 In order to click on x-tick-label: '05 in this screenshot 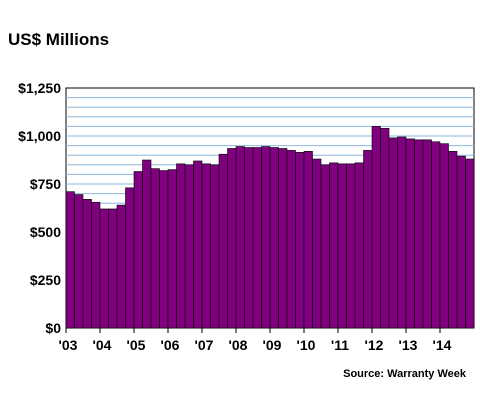, I will do `click(136, 345)`.